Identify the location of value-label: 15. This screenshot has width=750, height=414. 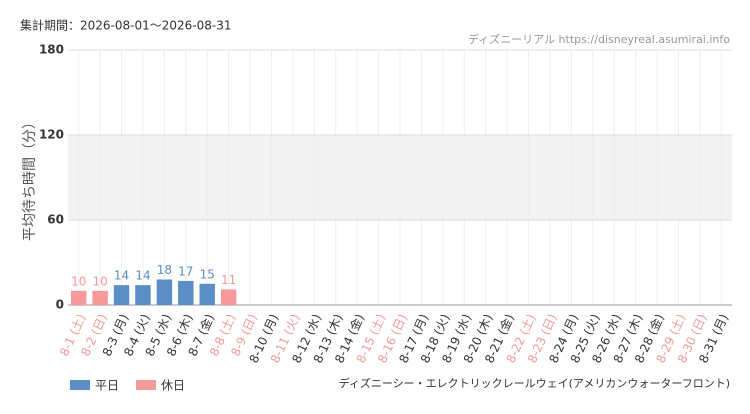
(207, 274).